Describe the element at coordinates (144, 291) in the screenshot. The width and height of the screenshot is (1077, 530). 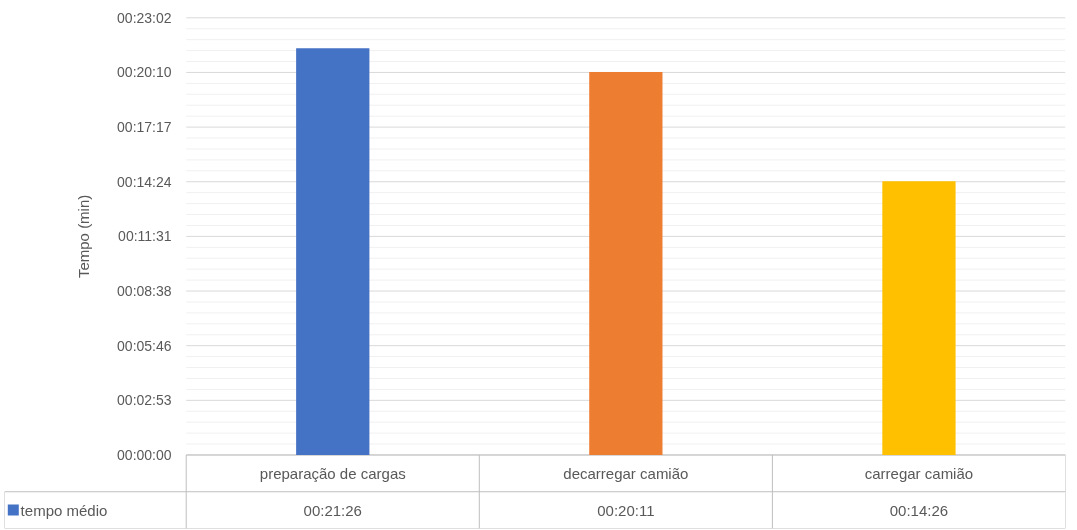
I see `y-tick-label: 00:08:38` at that location.